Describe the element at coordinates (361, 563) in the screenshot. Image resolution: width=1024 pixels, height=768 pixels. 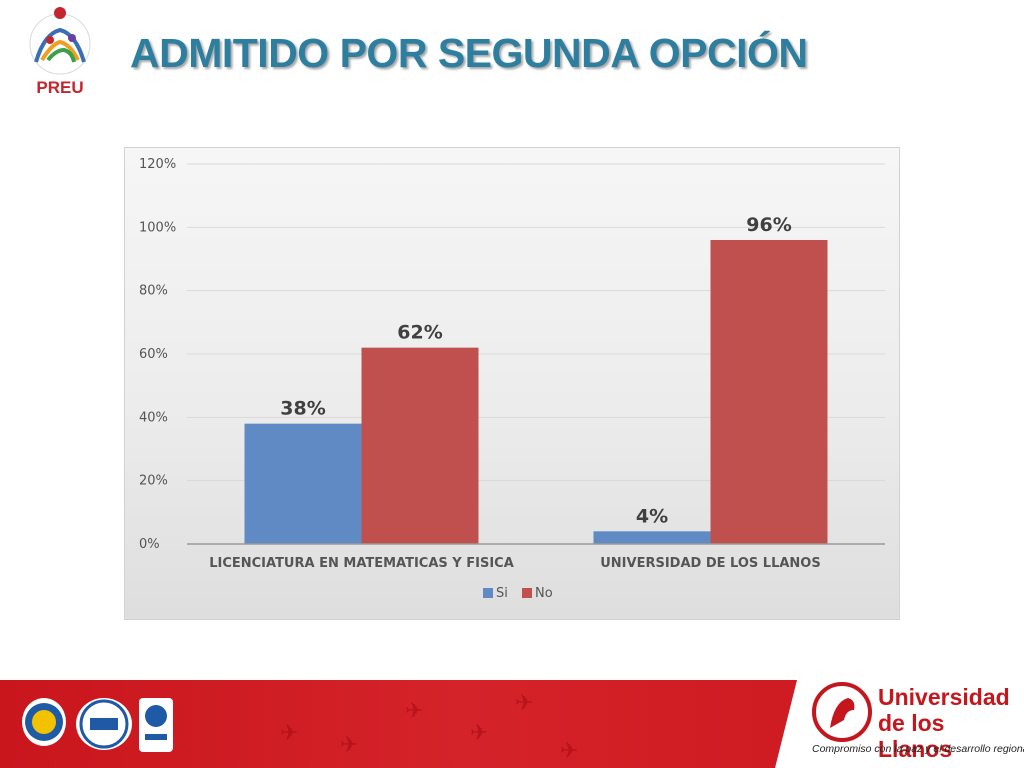
I see `x-category-label: LICENCIATURA EN MATEMATICAS Y FISICA` at that location.